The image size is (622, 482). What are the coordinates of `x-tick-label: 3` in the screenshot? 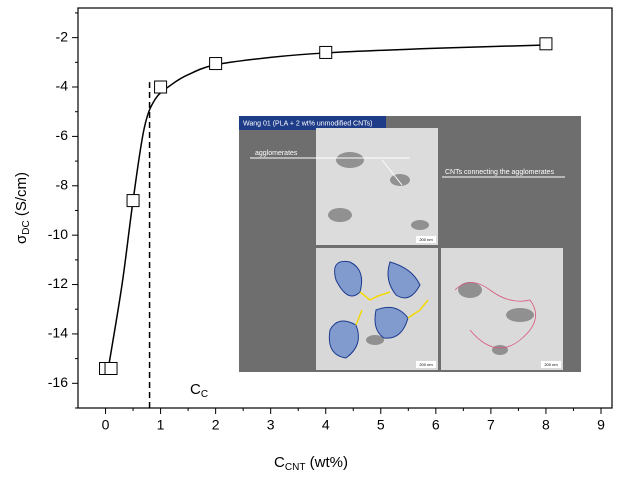 It's located at (271, 425).